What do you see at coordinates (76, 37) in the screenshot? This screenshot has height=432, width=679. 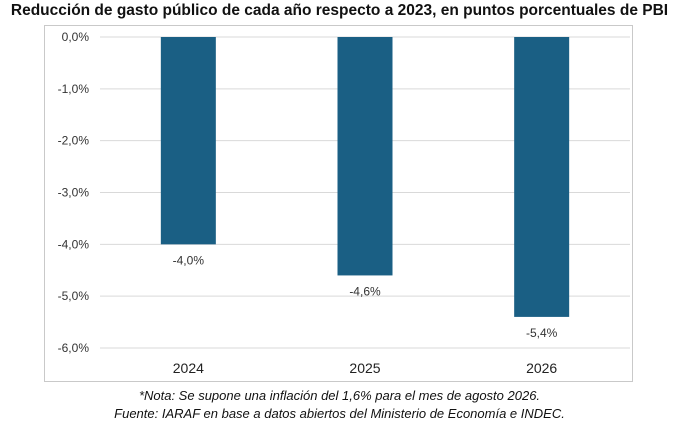 I see `y-tick-label: 0,0%` at bounding box center [76, 37].